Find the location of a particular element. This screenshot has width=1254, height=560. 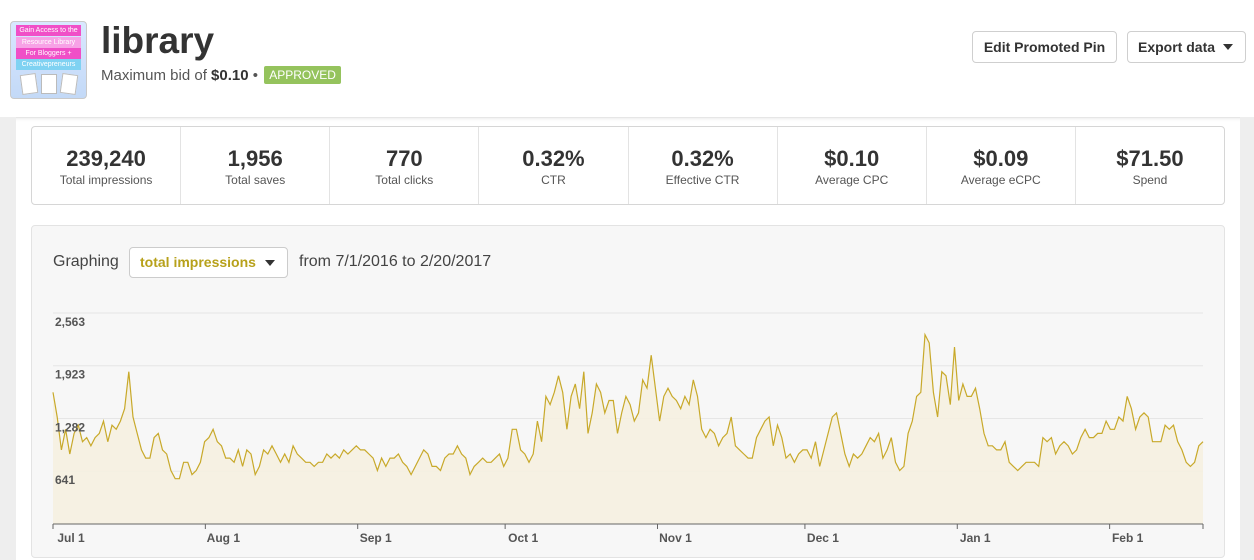

stat-label: Total clicks is located at coordinates (404, 180).